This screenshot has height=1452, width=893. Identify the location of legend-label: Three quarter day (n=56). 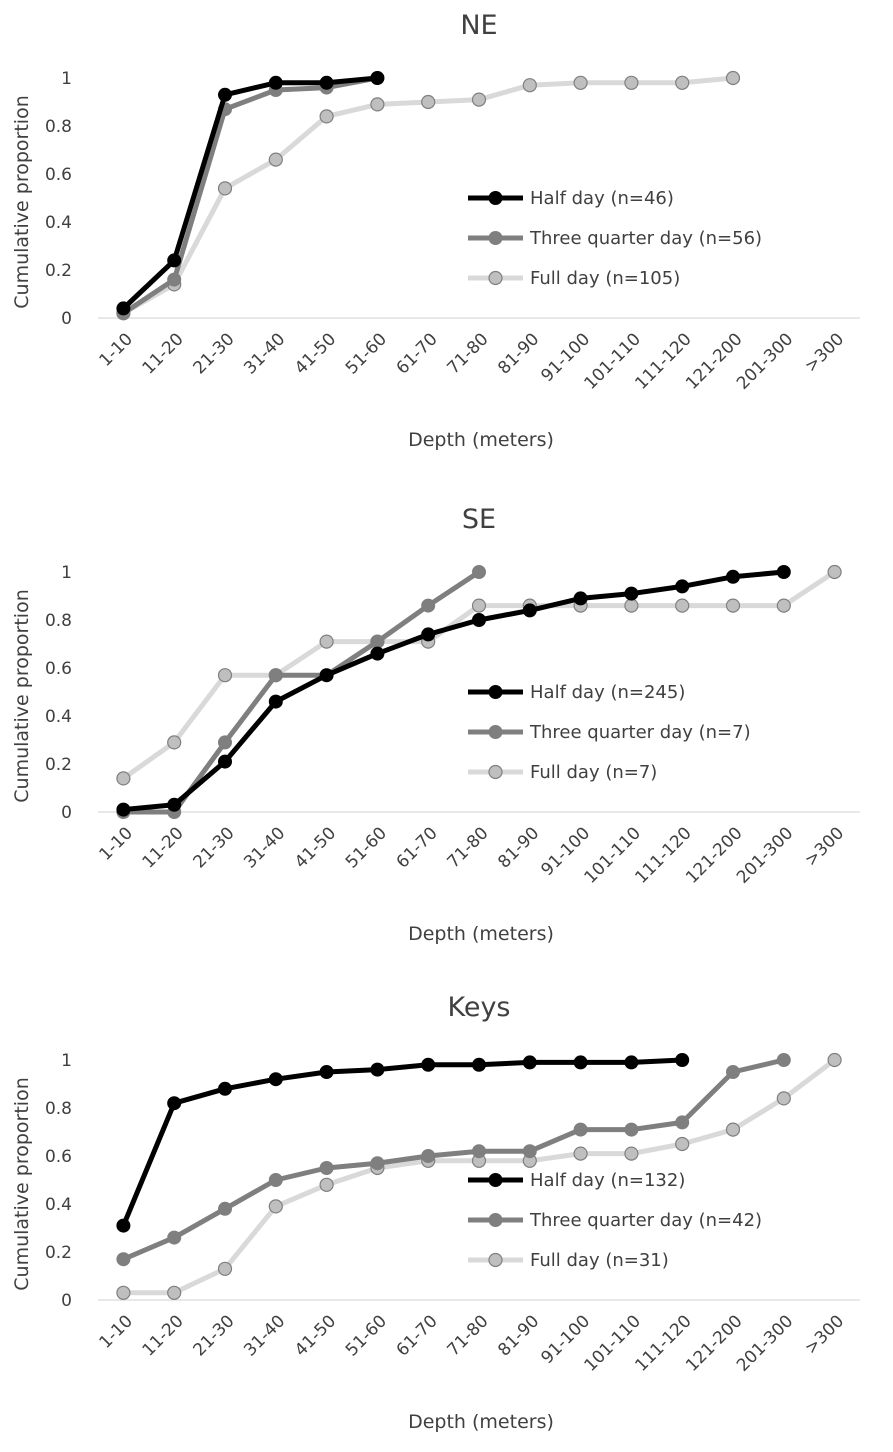
(645, 238).